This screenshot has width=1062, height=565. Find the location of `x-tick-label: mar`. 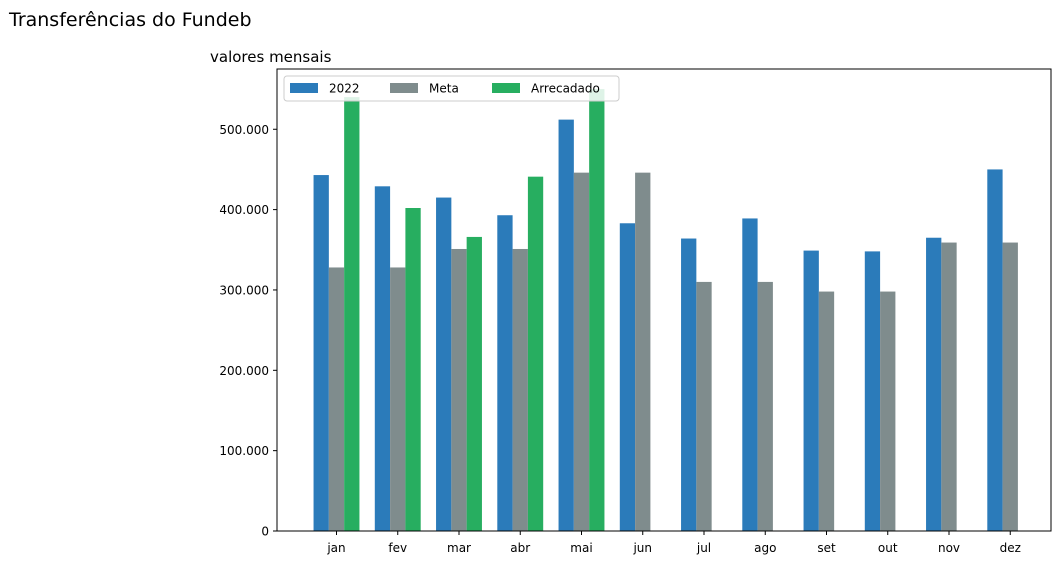

x-tick-label: mar is located at coordinates (459, 548).